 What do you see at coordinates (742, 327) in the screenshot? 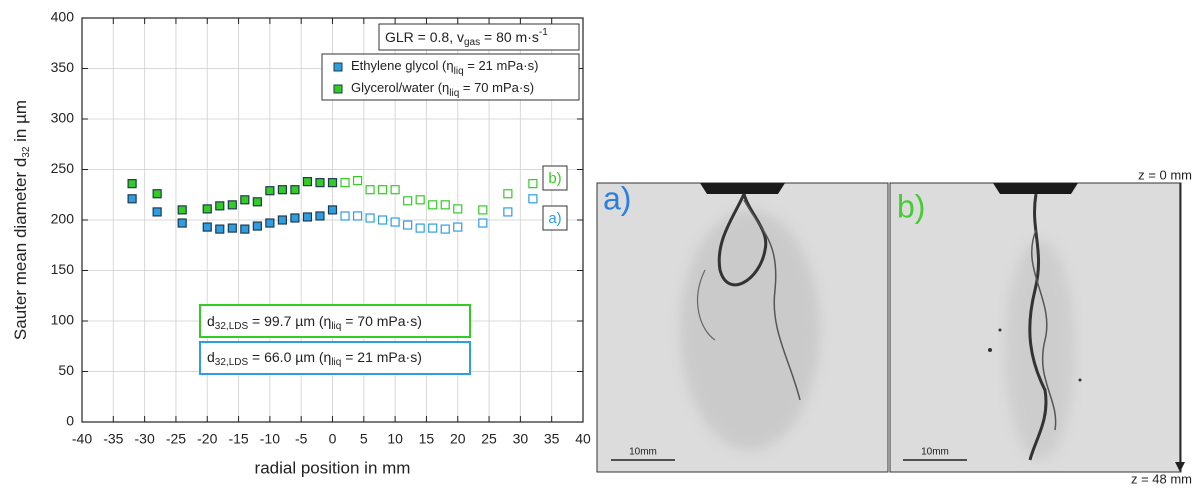
I see `photo-a` at bounding box center [742, 327].